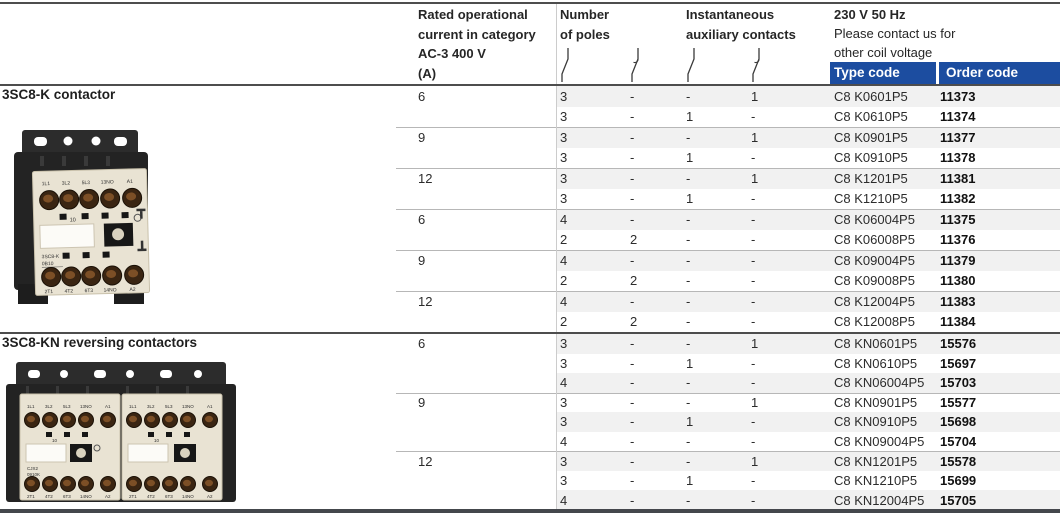  I want to click on cell-order-code: 15699, so click(958, 481).